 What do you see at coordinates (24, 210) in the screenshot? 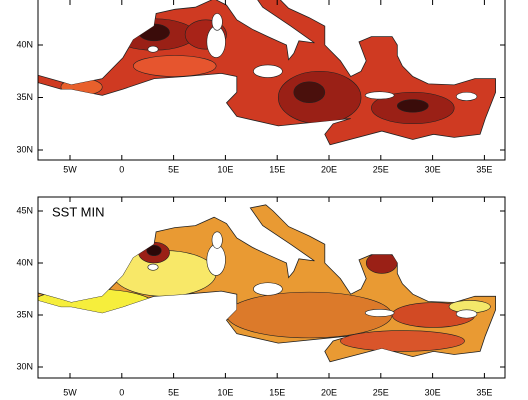
I see `y-tick-label: 45N` at bounding box center [24, 210].